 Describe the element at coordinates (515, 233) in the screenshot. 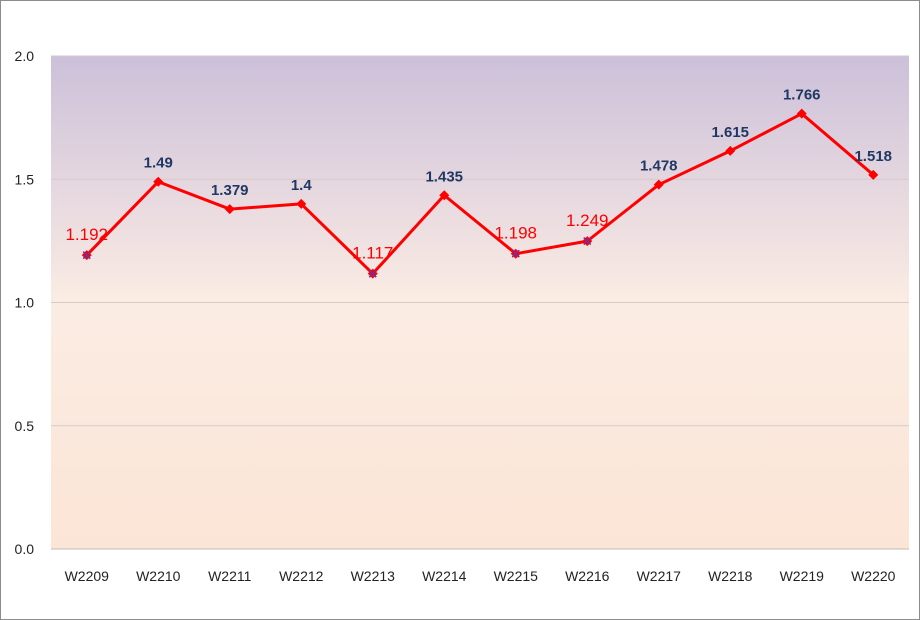

I see `data-label: 1.198` at that location.